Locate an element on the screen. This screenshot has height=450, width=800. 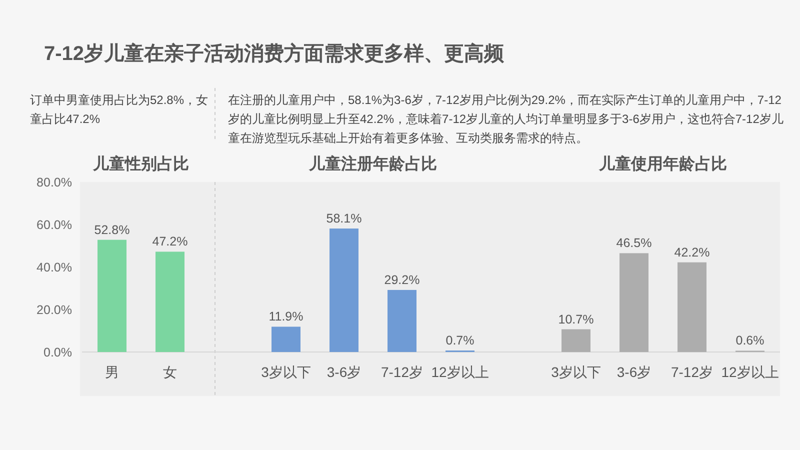
y-tick-label: 80.0% is located at coordinates (54, 183).